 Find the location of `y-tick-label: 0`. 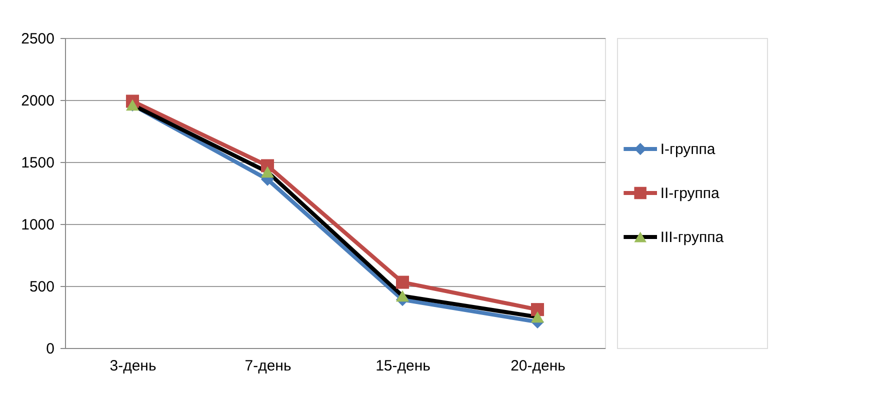

y-tick-label: 0 is located at coordinates (50, 349).